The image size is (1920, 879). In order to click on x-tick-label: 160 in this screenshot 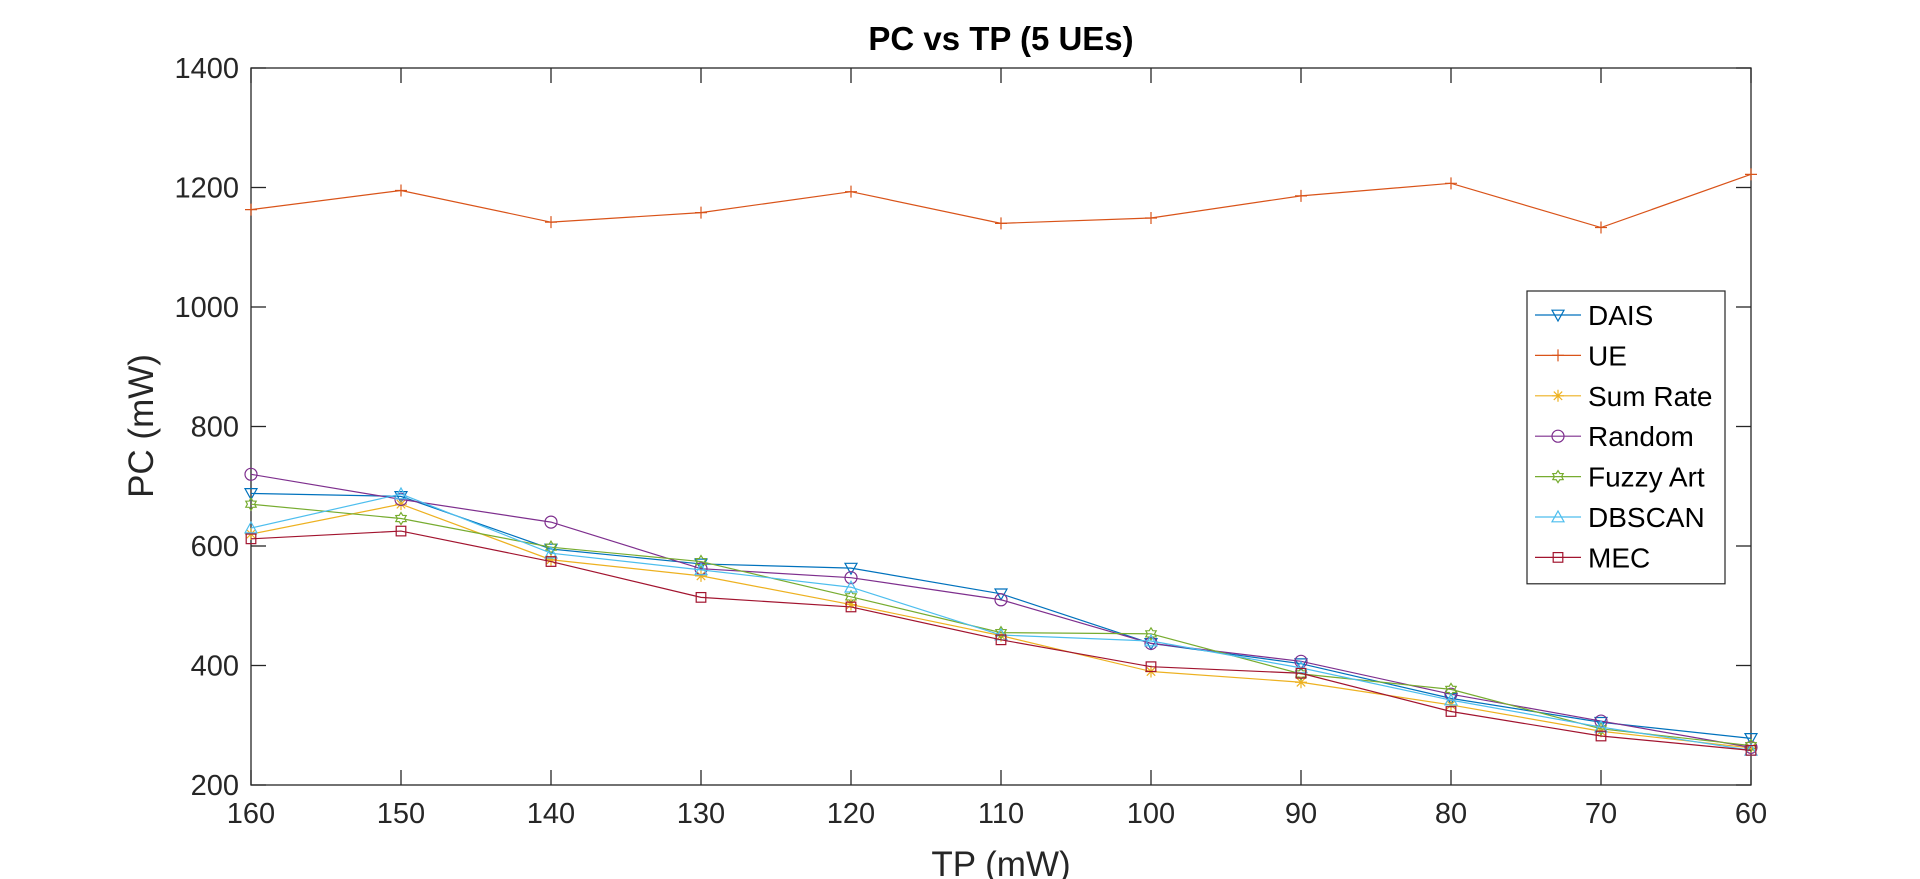, I will do `click(251, 814)`.